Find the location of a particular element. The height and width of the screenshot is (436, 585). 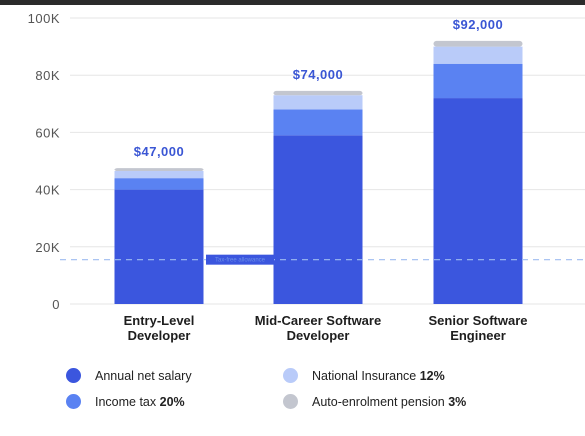

legend-swatch-income-tax is located at coordinates (73, 401).